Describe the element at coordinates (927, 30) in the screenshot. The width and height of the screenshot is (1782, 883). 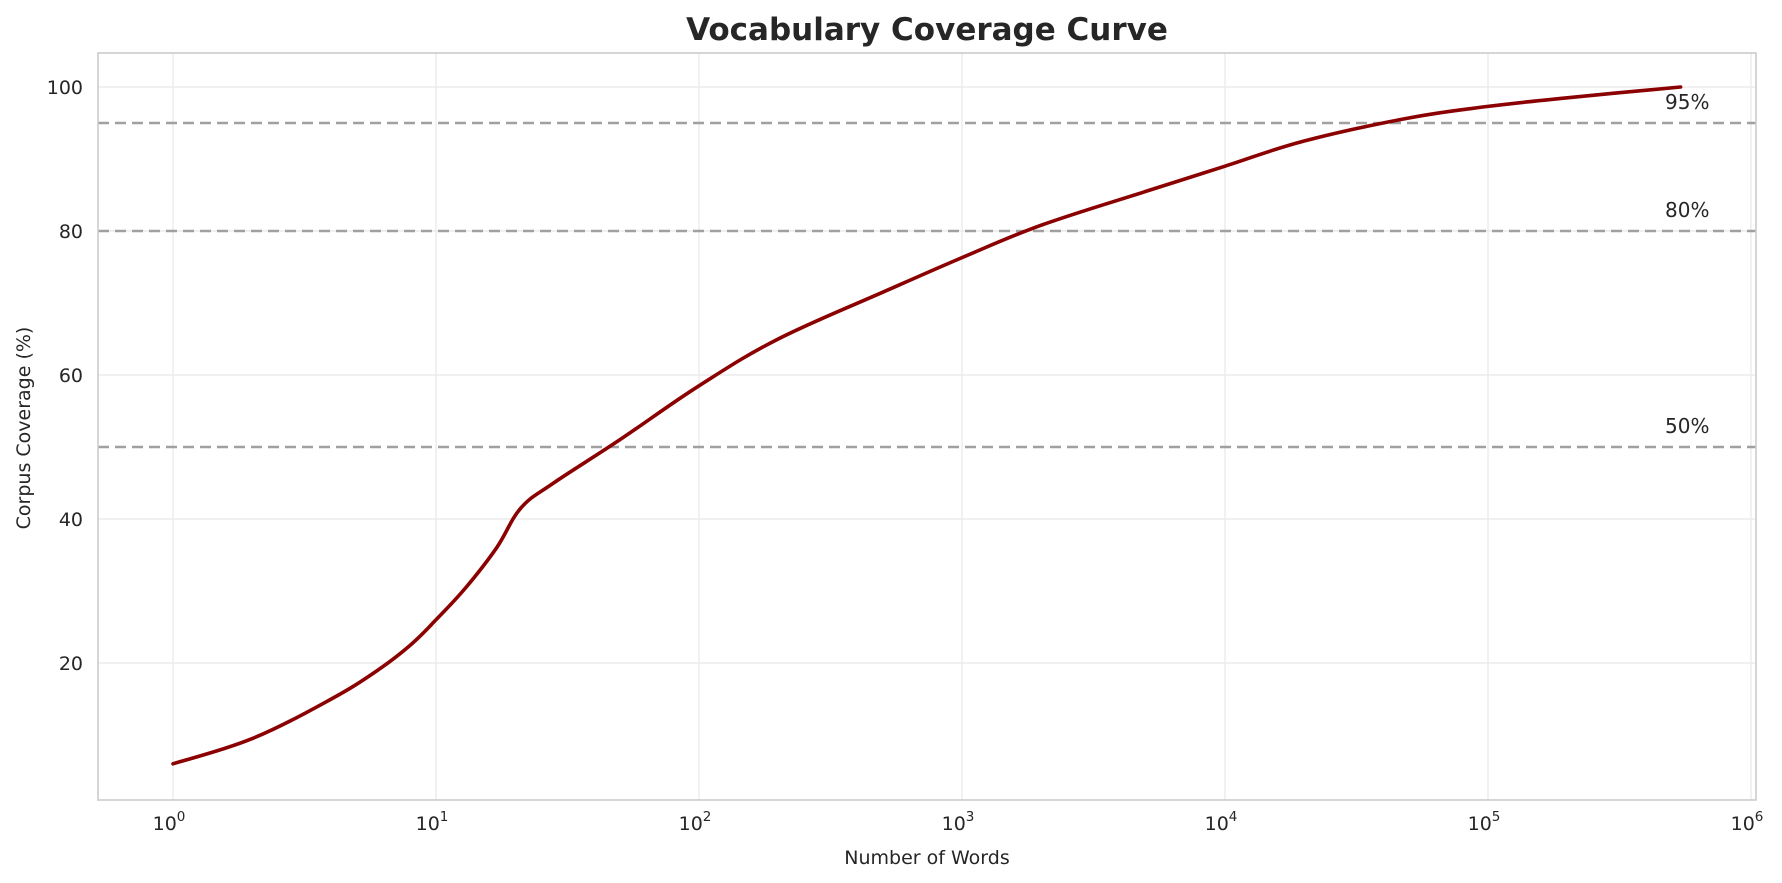
I see `chart-title: Vocabulary Coverage Curve` at that location.